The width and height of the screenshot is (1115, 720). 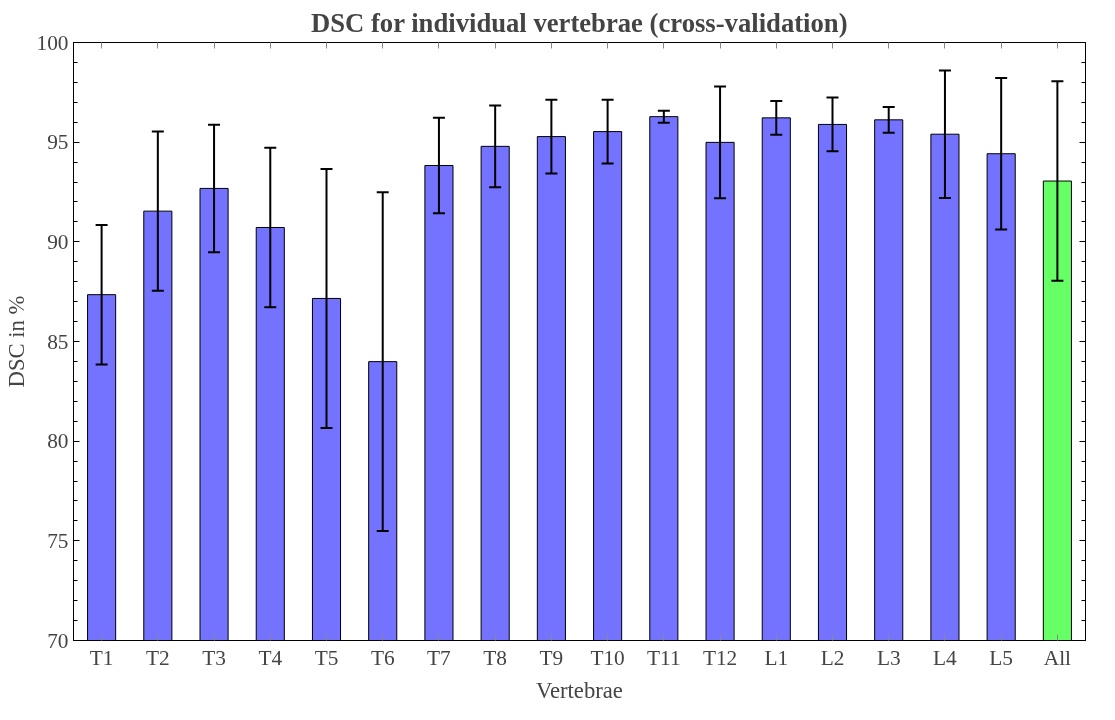 What do you see at coordinates (52, 42) in the screenshot?
I see `y-tick-label: 100` at bounding box center [52, 42].